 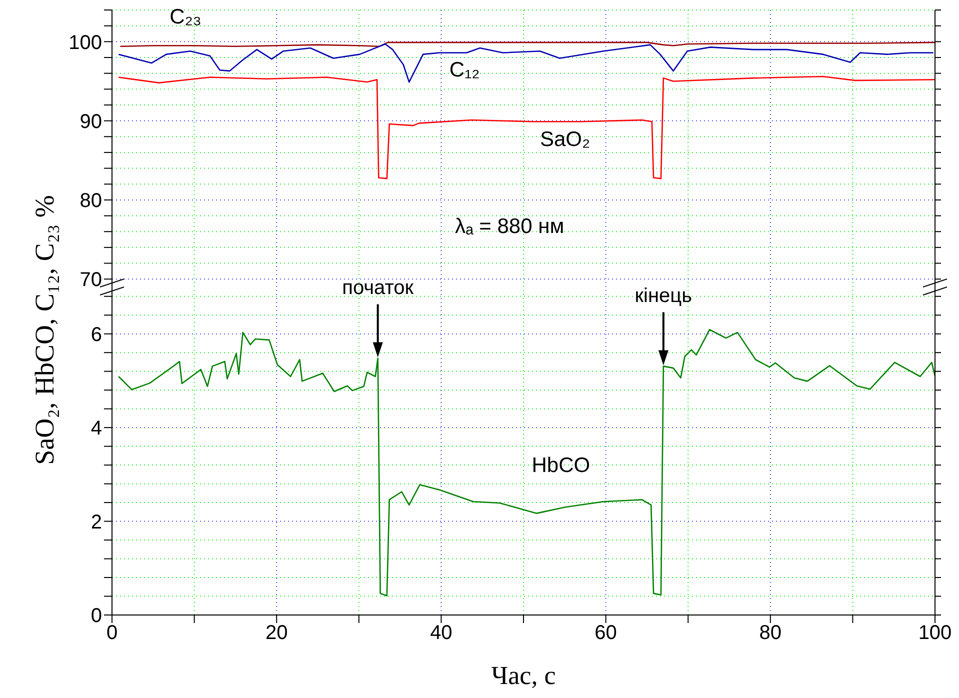 I want to click on y-tick-label: 80, so click(x=91, y=201).